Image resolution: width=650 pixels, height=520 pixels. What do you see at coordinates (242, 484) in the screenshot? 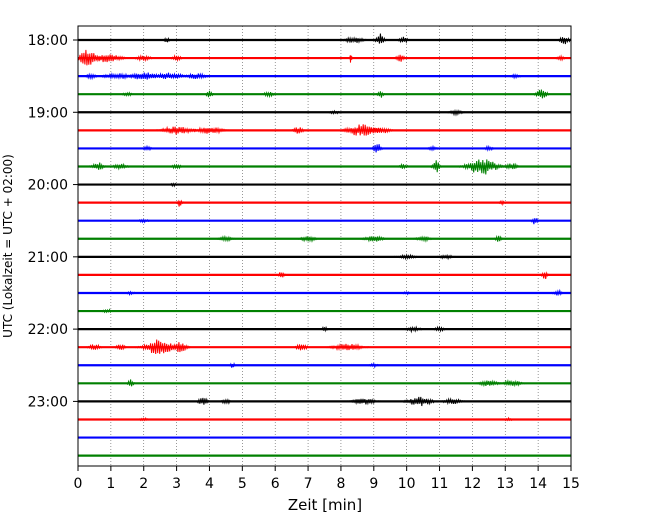
I see `x-tick-label: 5` at bounding box center [242, 484].